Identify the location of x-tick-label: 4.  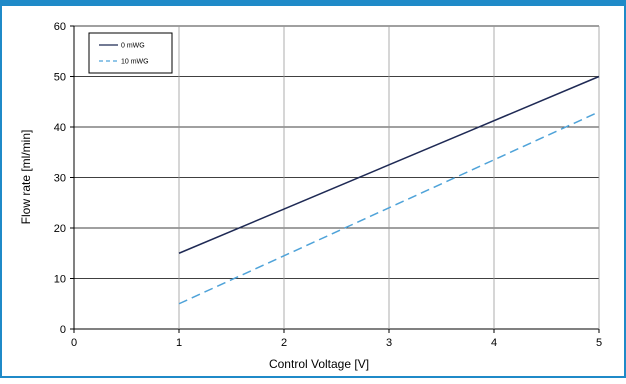
(494, 343).